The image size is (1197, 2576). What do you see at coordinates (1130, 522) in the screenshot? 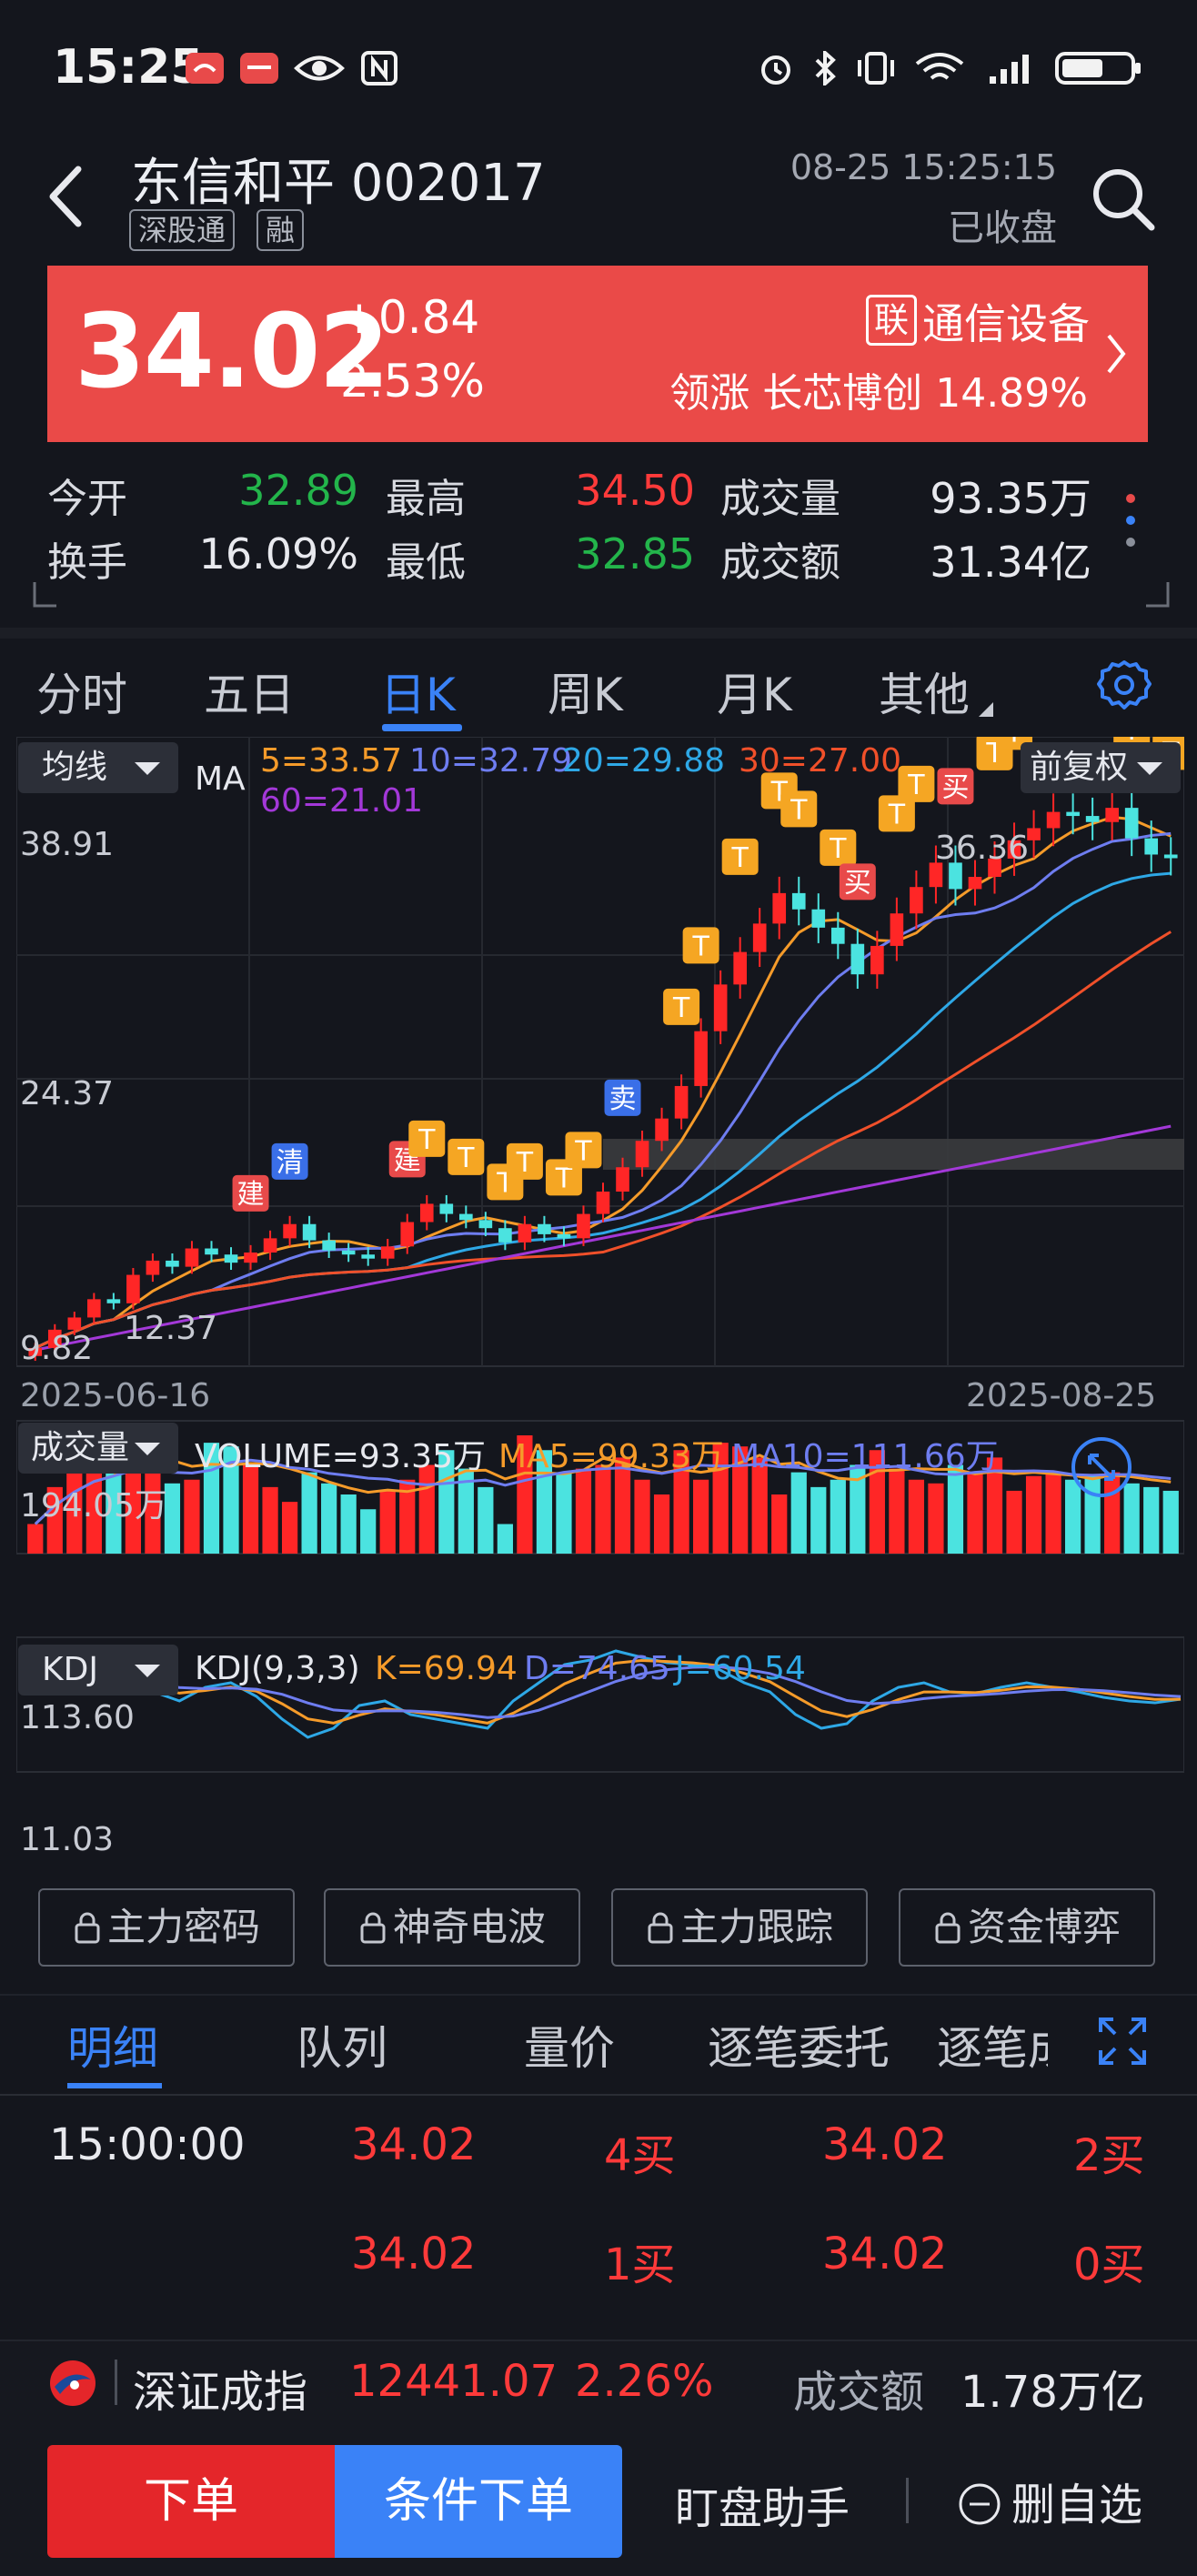
I see `more-dots-icon` at bounding box center [1130, 522].